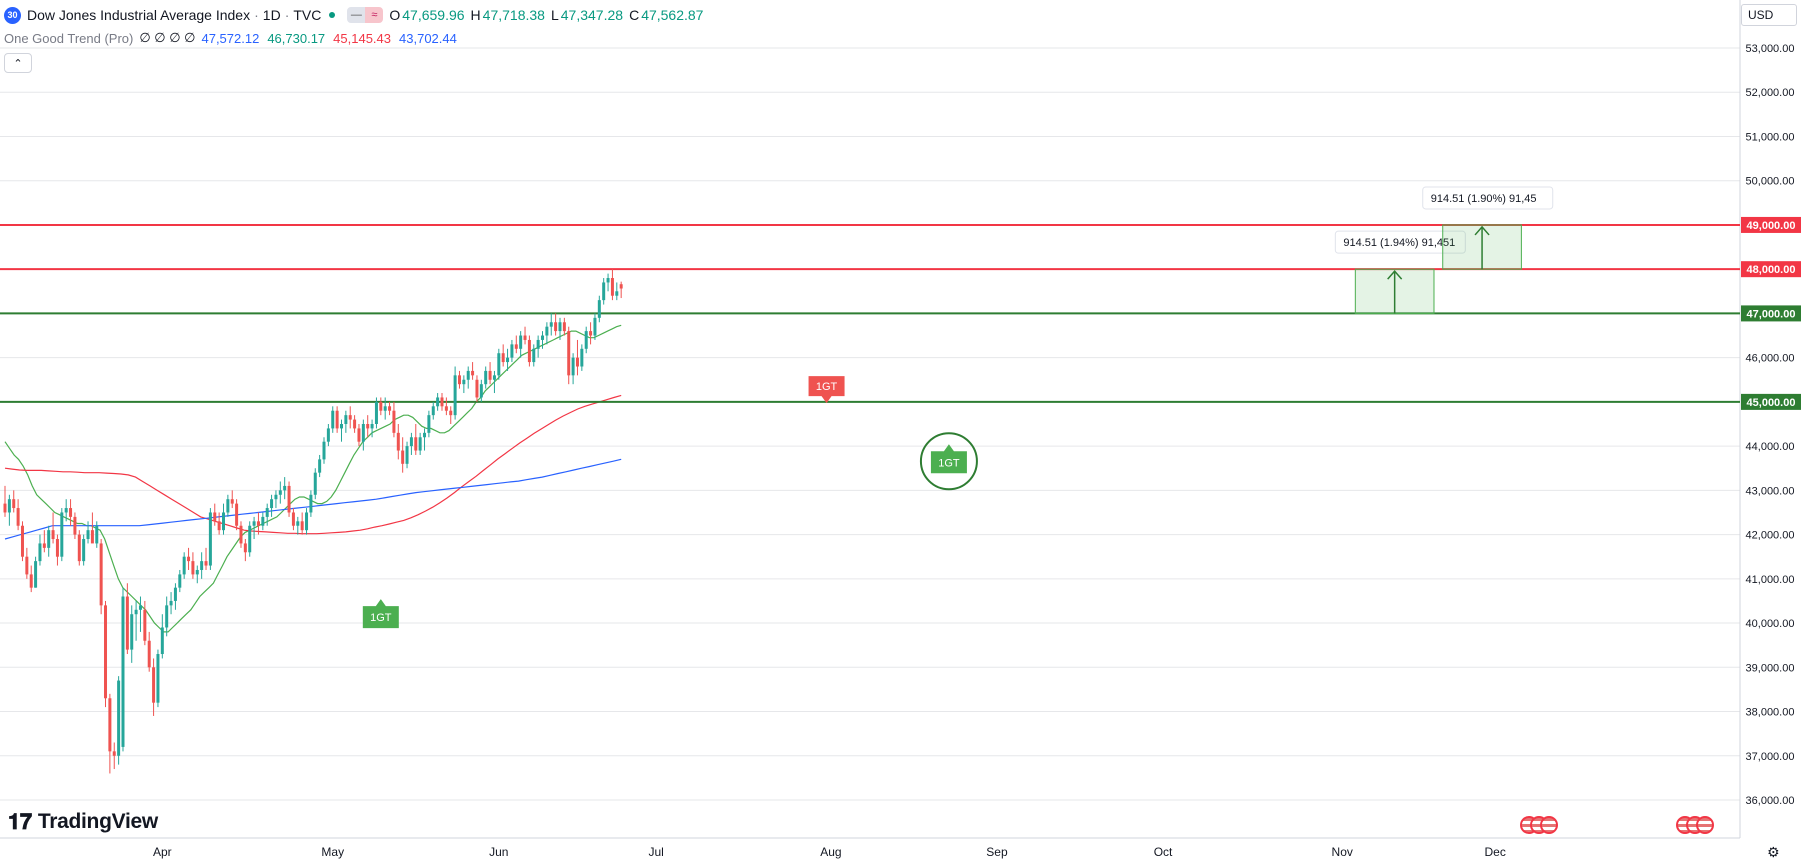 The height and width of the screenshot is (868, 1809). Describe the element at coordinates (1769, 15) in the screenshot. I see `currency-selector: USD` at that location.